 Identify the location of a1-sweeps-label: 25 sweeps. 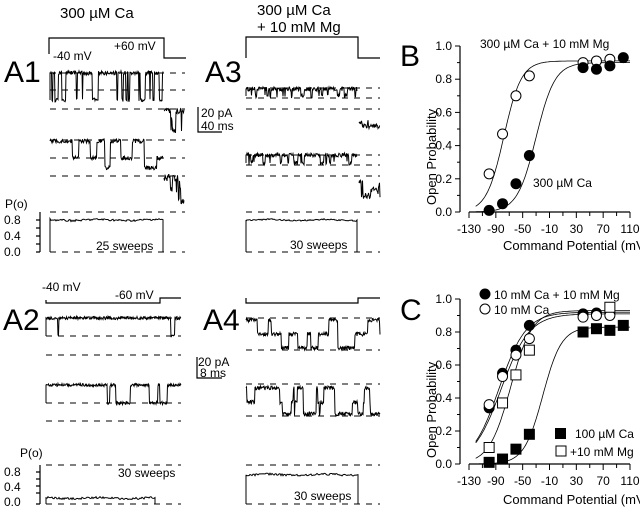
(124, 246).